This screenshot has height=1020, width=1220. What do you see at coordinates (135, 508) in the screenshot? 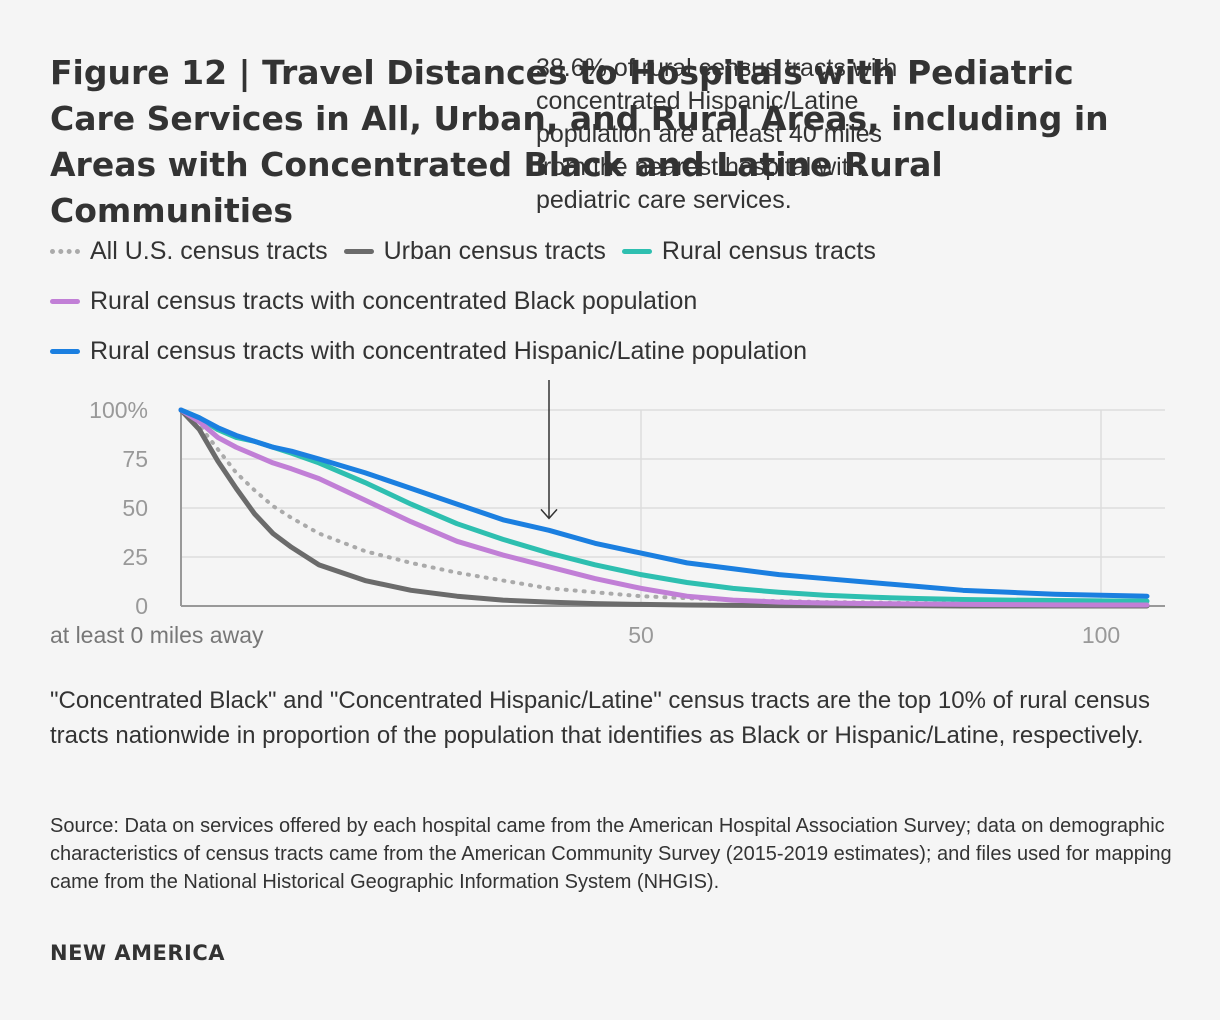
I see `y-tick-label: 50` at bounding box center [135, 508].